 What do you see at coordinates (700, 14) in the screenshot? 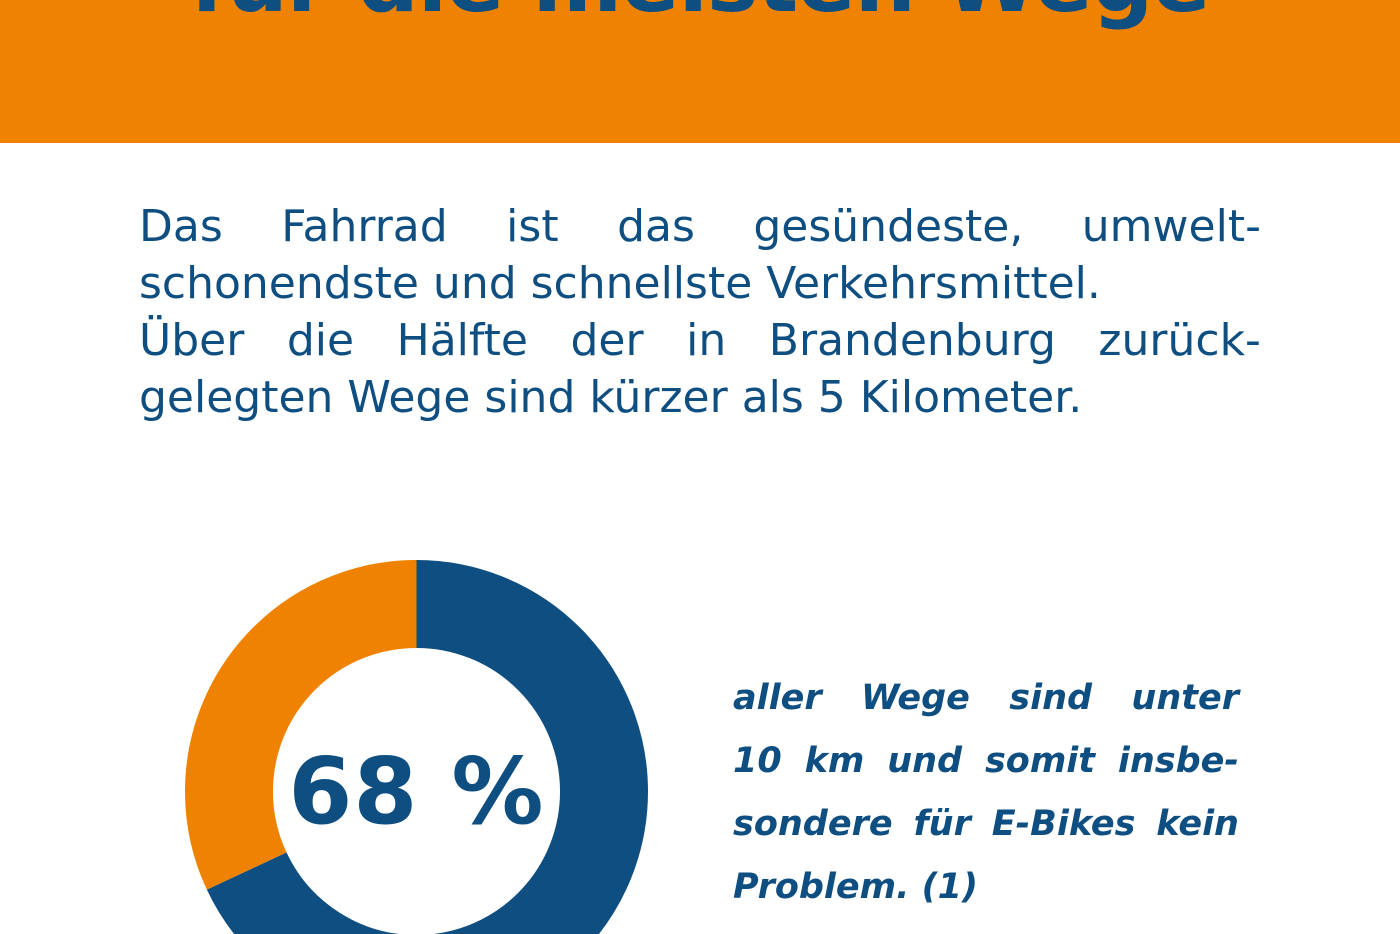
I see `page-title: für die meisten Wege` at bounding box center [700, 14].